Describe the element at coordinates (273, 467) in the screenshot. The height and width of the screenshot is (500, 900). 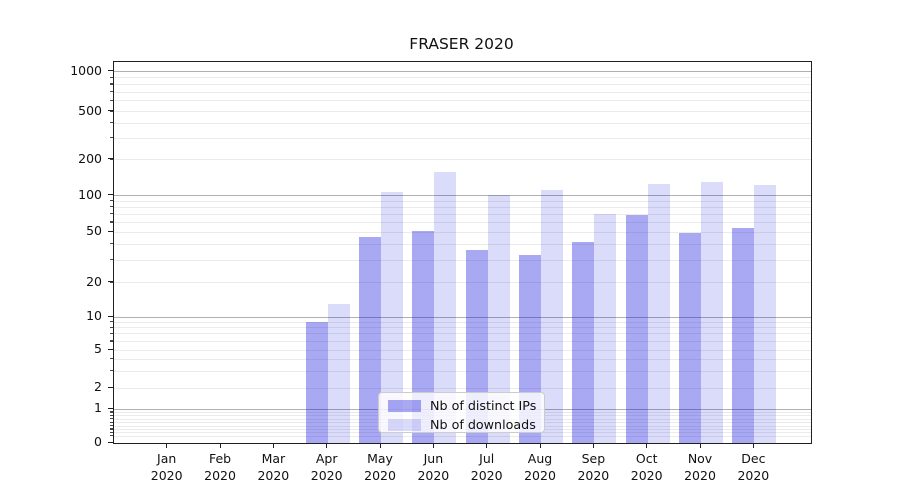
I see `x-tick-label: Mar 2020` at that location.